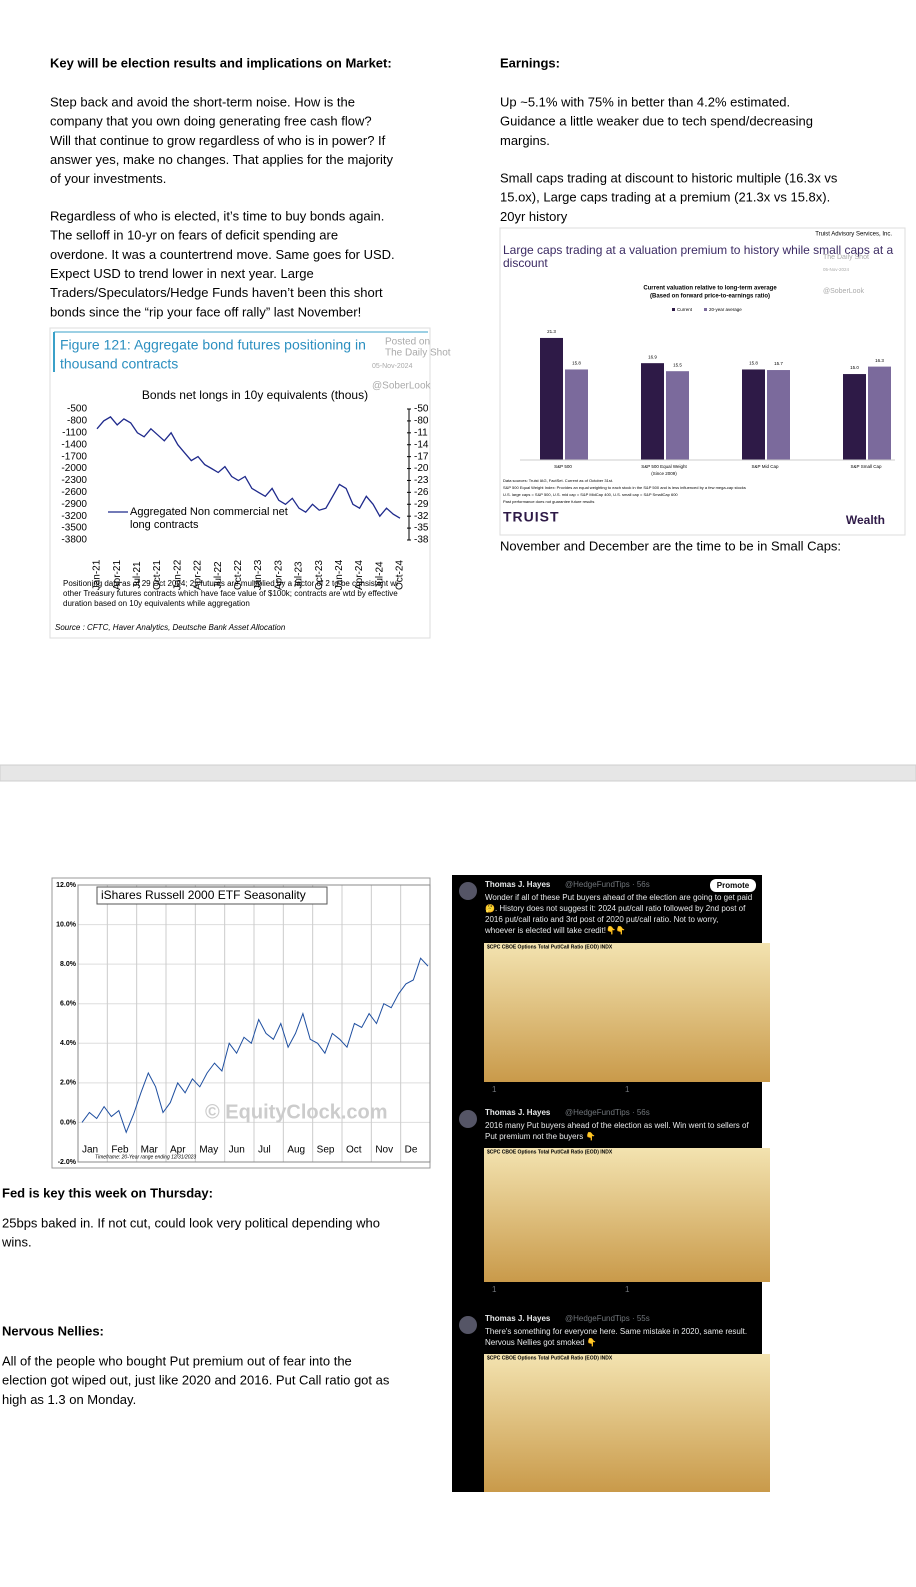  What do you see at coordinates (421, 492) in the screenshot?
I see `y-tick-label: -26` at bounding box center [421, 492].